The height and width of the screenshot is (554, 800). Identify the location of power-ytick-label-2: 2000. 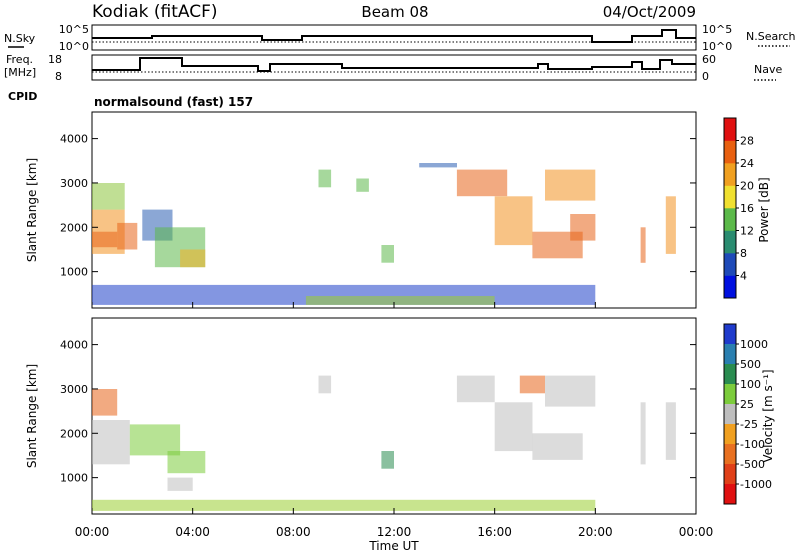
(74, 227).